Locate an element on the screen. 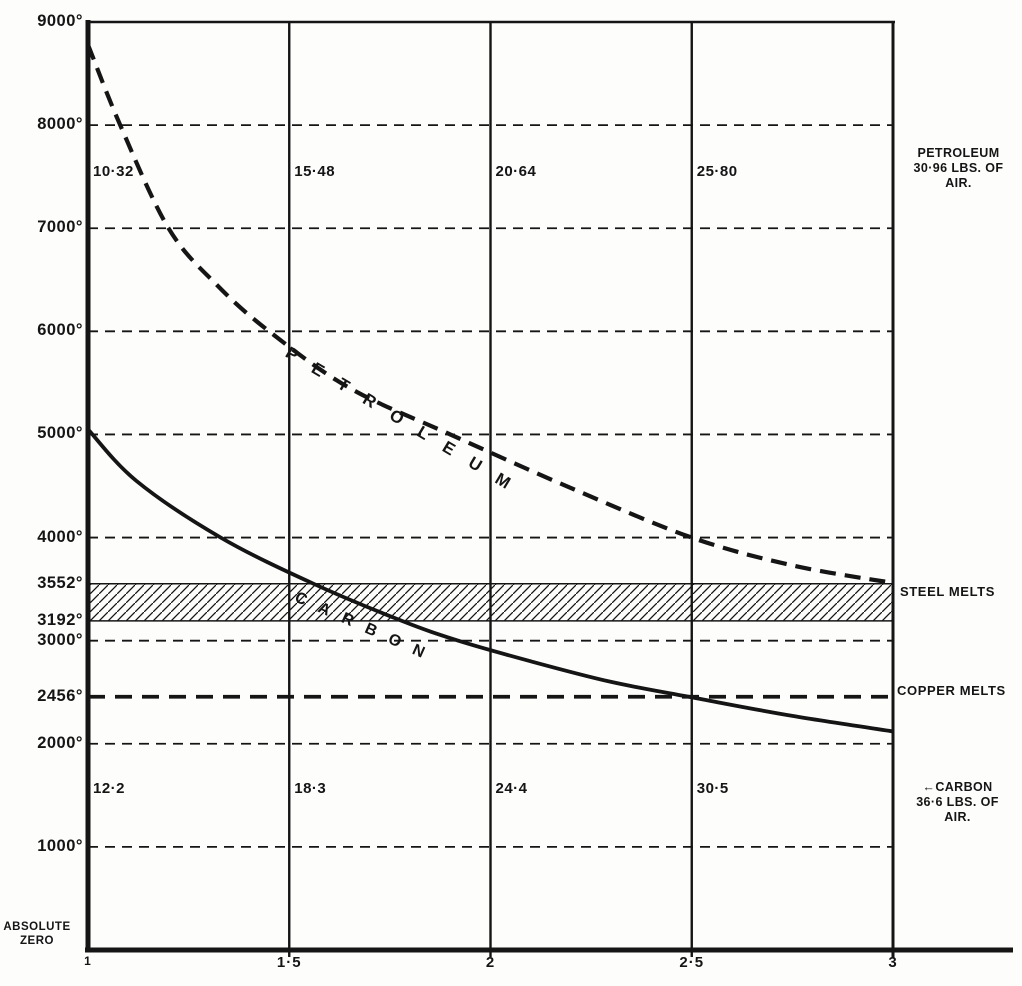 This screenshot has width=1022, height=986. x-tick-label-2.5: 2·5 is located at coordinates (692, 962).